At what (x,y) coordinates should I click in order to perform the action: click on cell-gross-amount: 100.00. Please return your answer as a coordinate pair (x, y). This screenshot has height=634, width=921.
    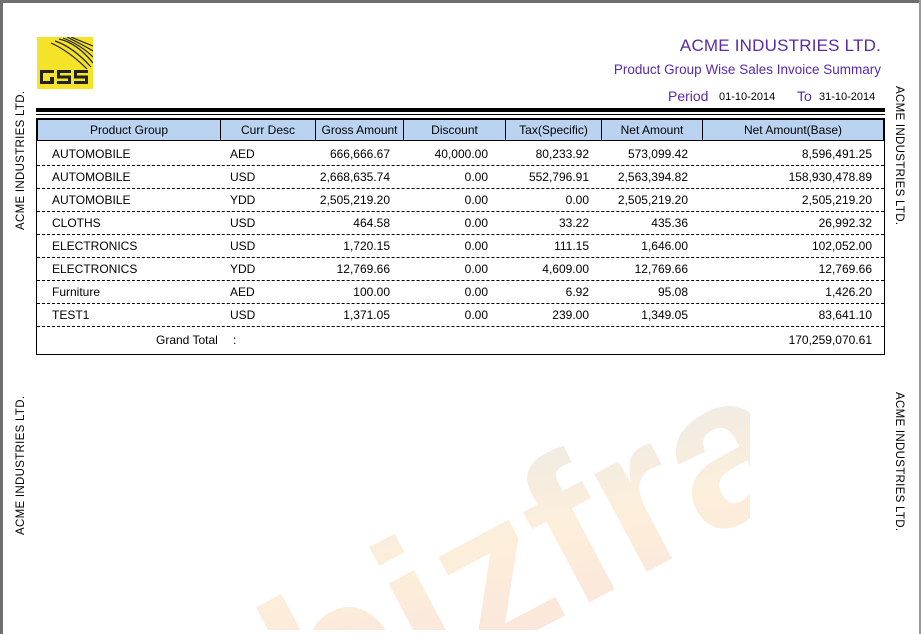
    Looking at the image, I should click on (371, 292).